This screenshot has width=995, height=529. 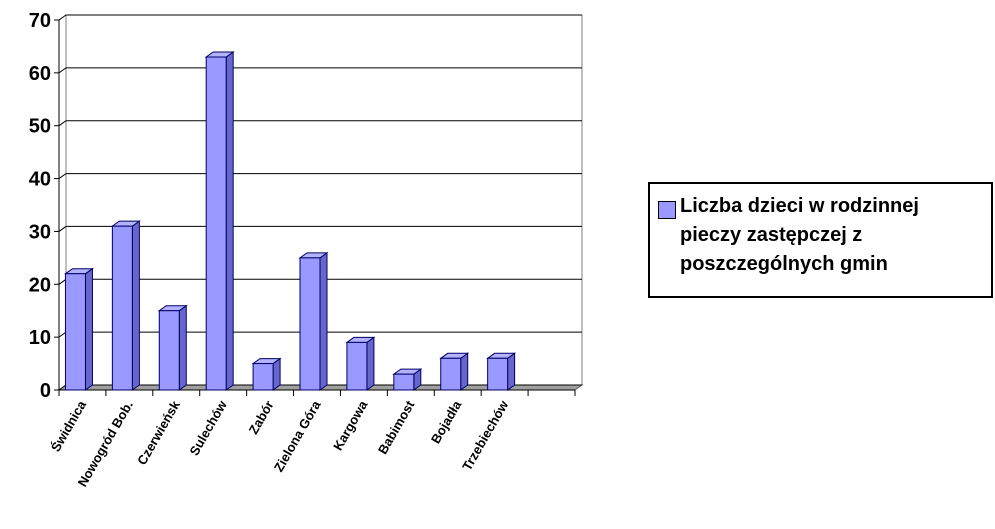 I want to click on x-tick-label: Zabór, so click(x=261, y=417).